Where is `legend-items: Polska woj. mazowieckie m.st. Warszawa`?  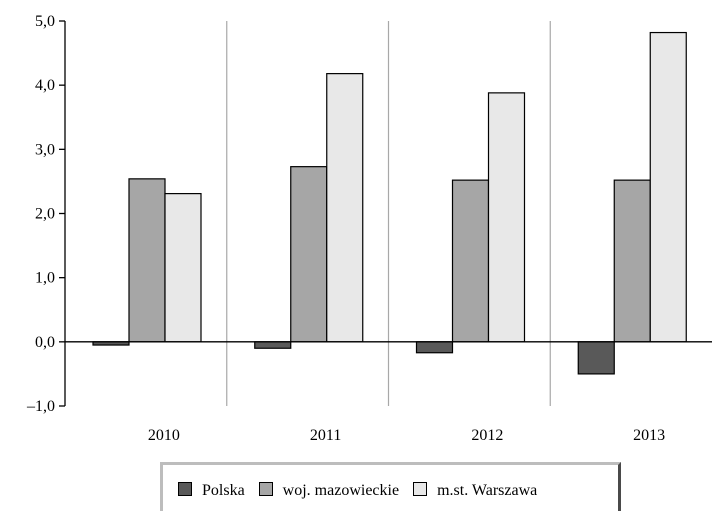 legend-items: Polska woj. mazowieckie m.st. Warszawa is located at coordinates (364, 491).